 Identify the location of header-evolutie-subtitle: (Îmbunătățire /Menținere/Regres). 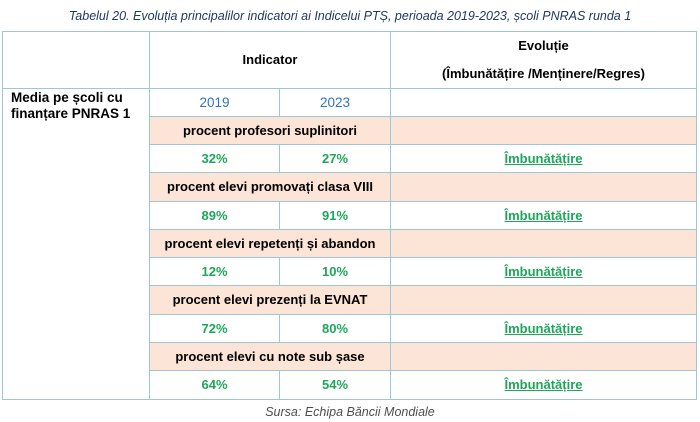
(543, 73).